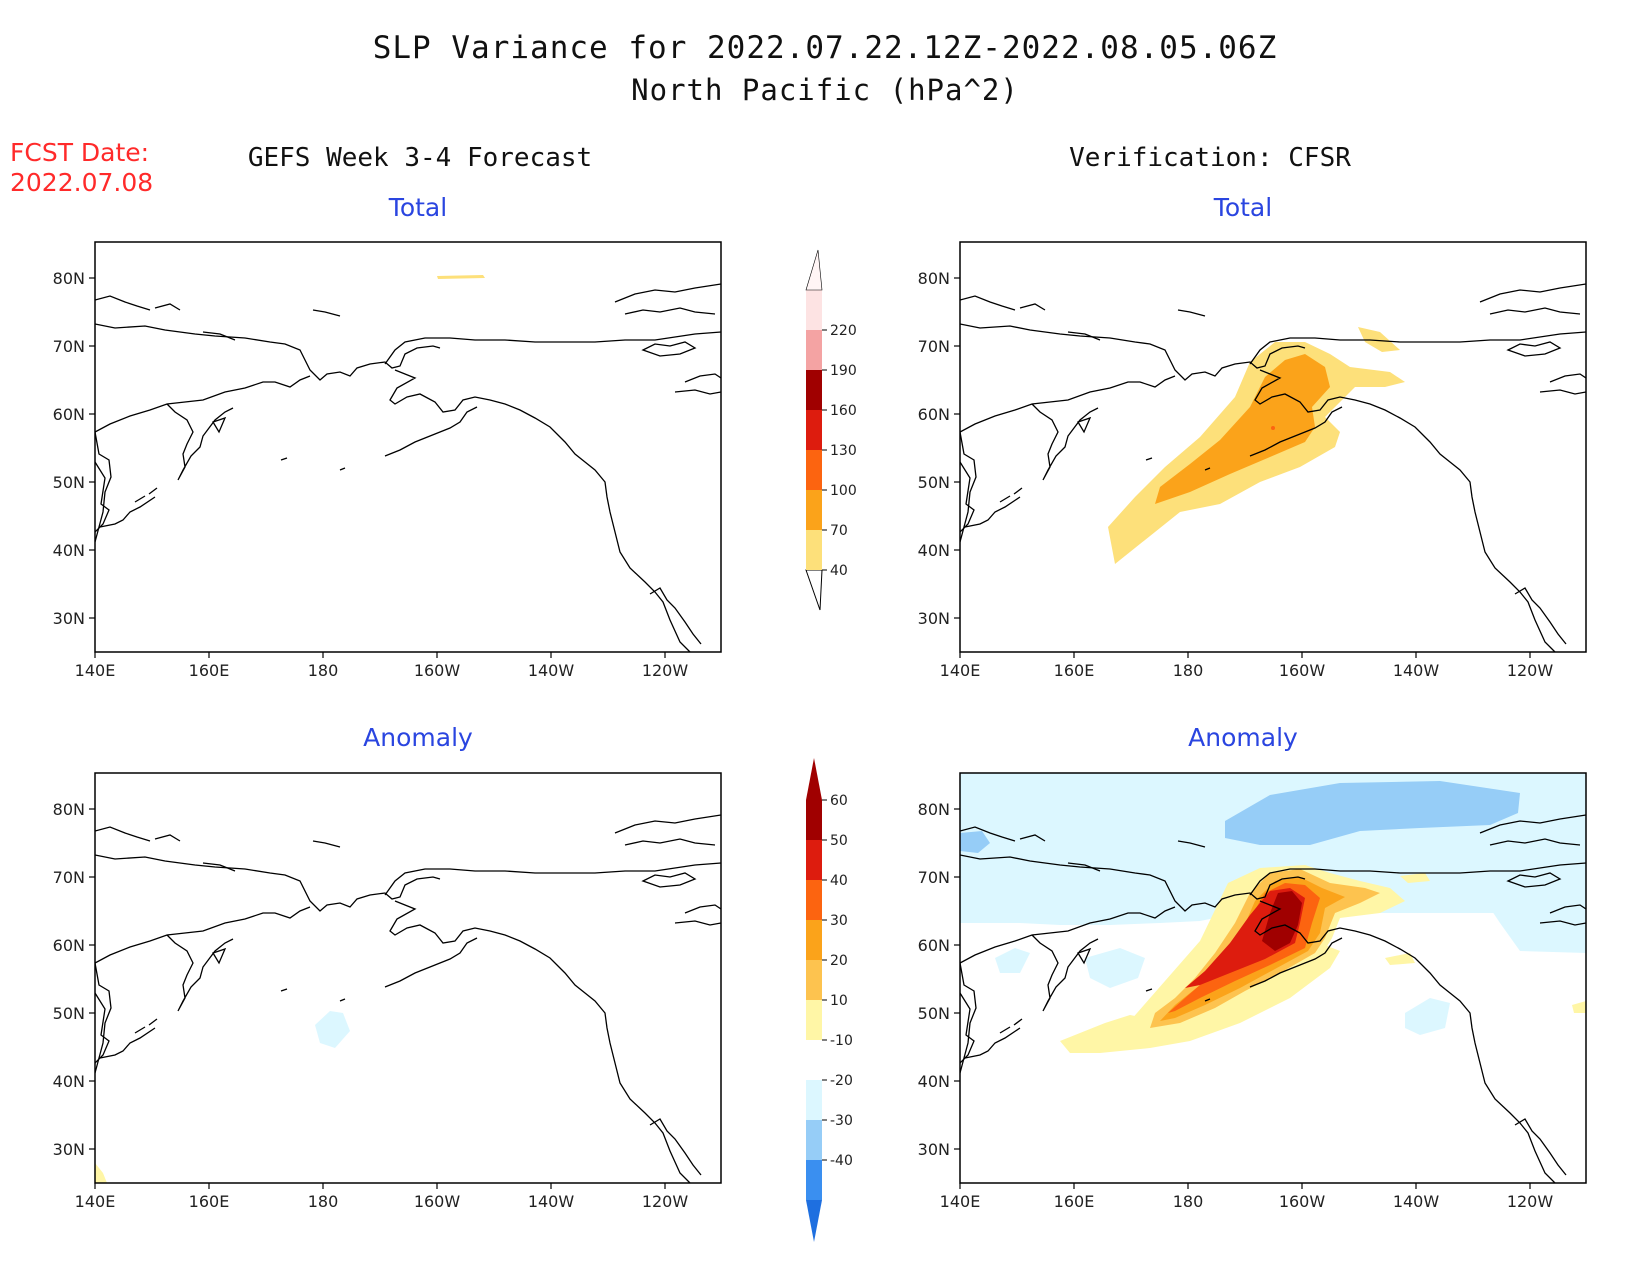 Image resolution: width=1650 pixels, height=1275 pixels. What do you see at coordinates (825, 90) in the screenshot?
I see `chart-subtitle: North Pacific (hPa^2)` at bounding box center [825, 90].